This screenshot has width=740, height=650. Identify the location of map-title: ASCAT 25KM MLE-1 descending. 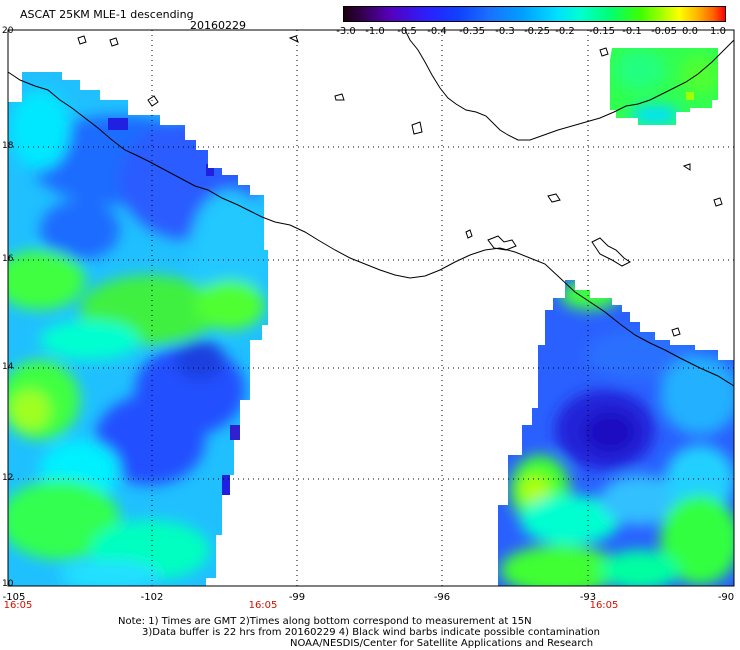
(107, 14).